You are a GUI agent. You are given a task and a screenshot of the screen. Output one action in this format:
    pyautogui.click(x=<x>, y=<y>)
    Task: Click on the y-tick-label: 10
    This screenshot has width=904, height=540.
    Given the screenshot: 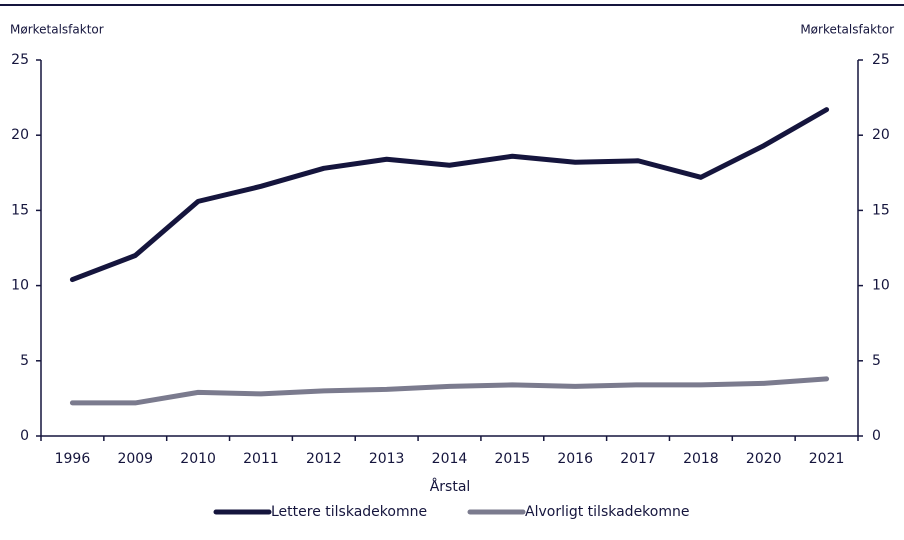 What is the action you would take?
    pyautogui.click(x=20, y=286)
    